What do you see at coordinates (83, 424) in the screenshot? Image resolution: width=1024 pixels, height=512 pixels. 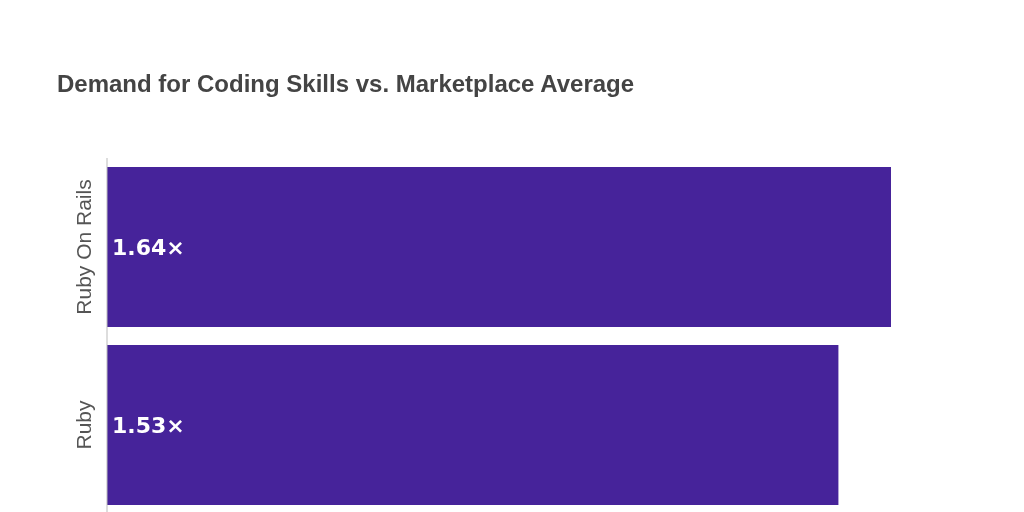 I see `y-tick-label: Ruby` at bounding box center [83, 424].